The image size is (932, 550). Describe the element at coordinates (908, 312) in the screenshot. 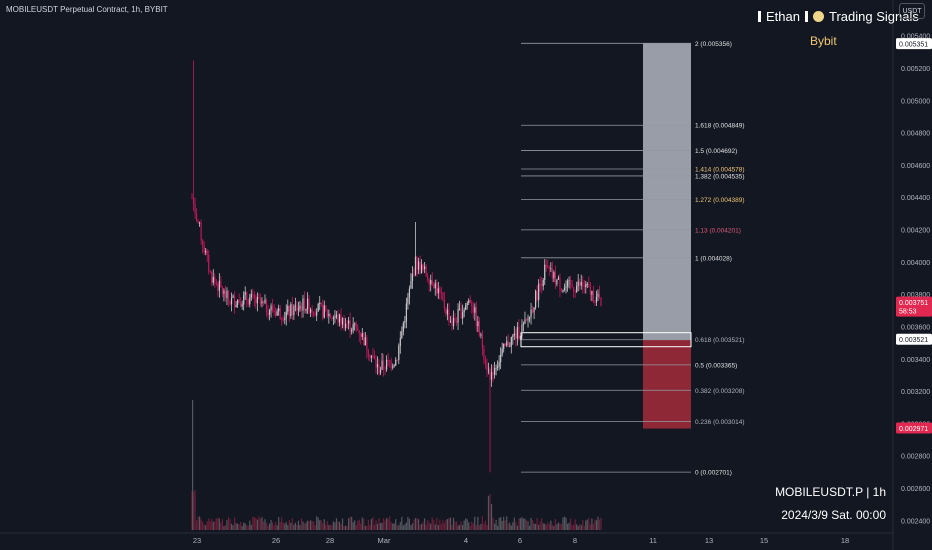

I see `price-tag-countdown: 58:53` at that location.